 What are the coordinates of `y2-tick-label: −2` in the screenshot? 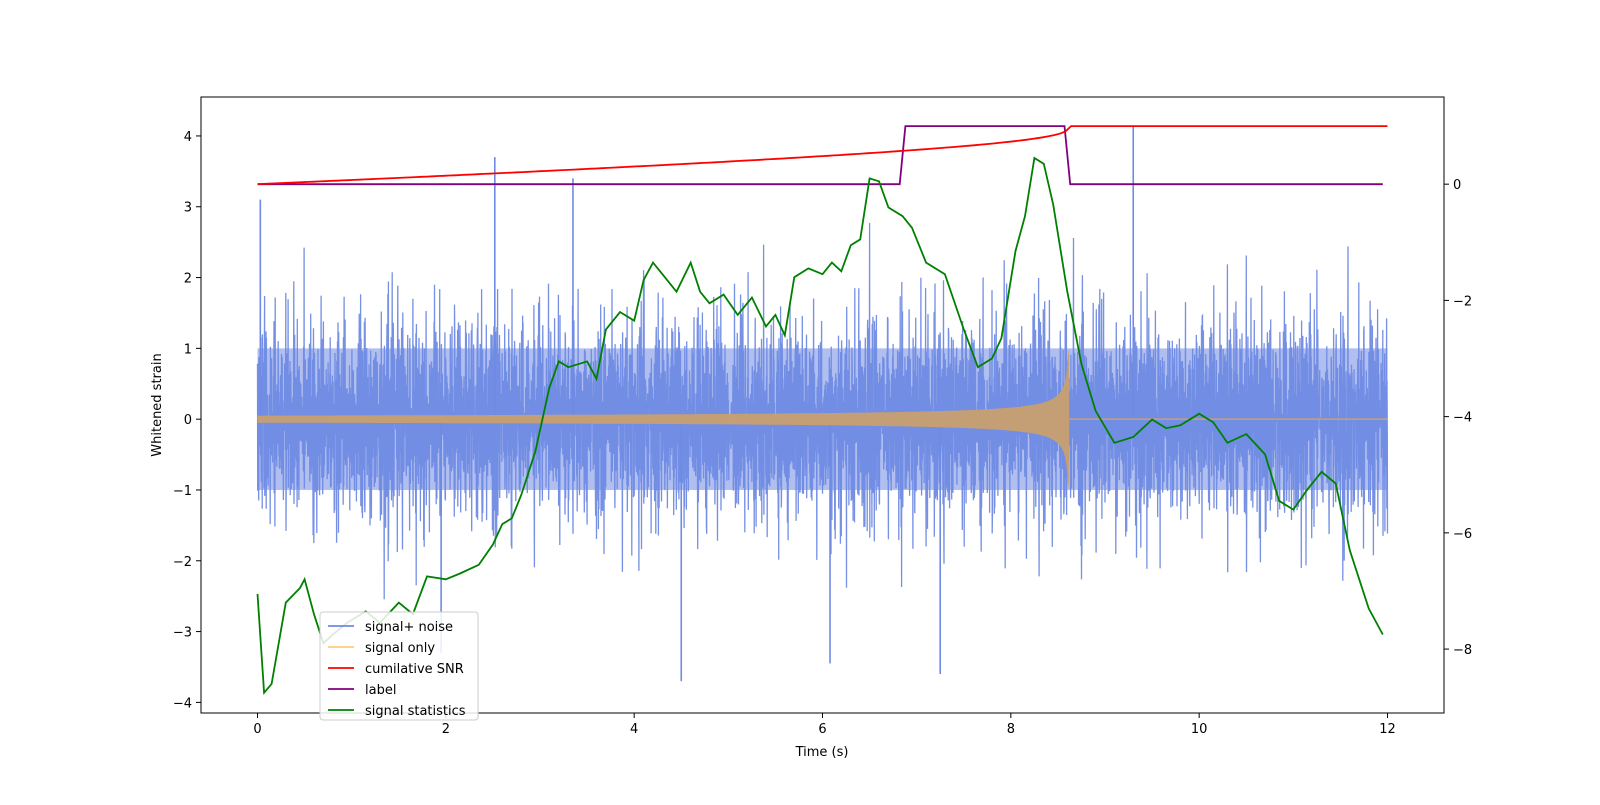 It's located at (1462, 301).